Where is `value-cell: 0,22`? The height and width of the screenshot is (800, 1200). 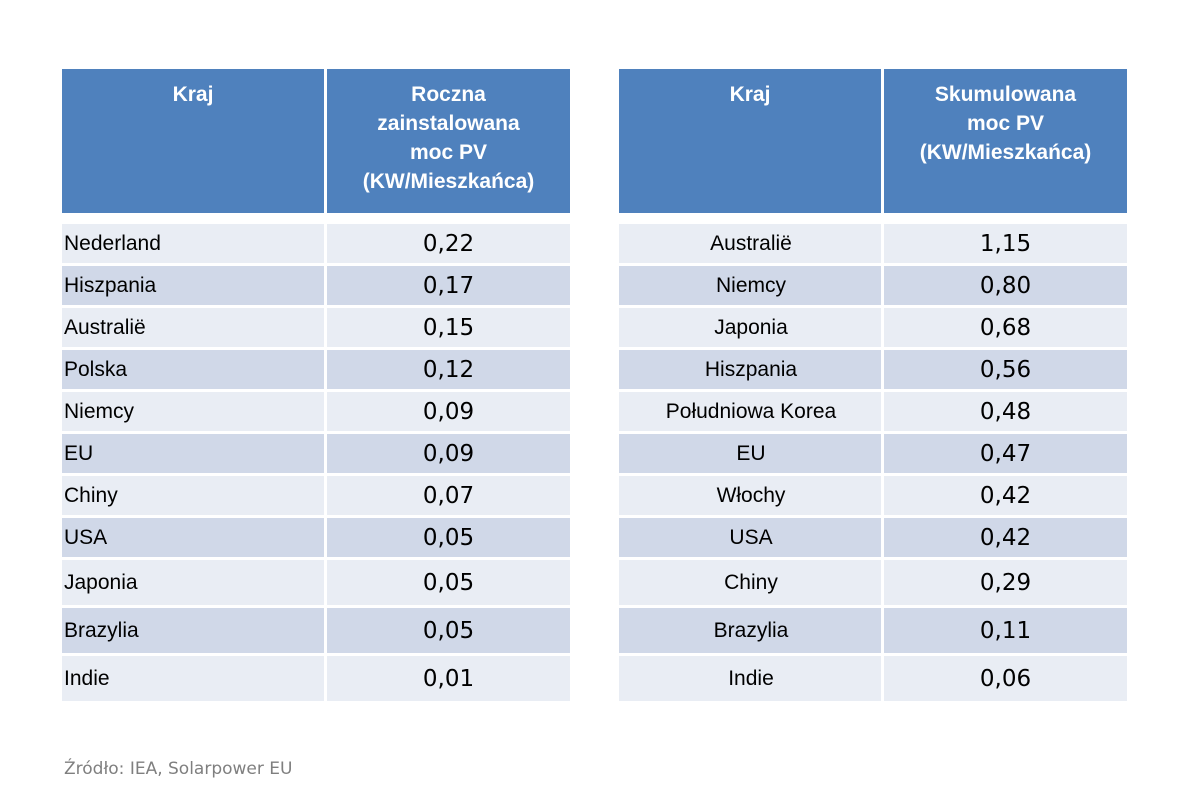
value-cell: 0,22 is located at coordinates (448, 242).